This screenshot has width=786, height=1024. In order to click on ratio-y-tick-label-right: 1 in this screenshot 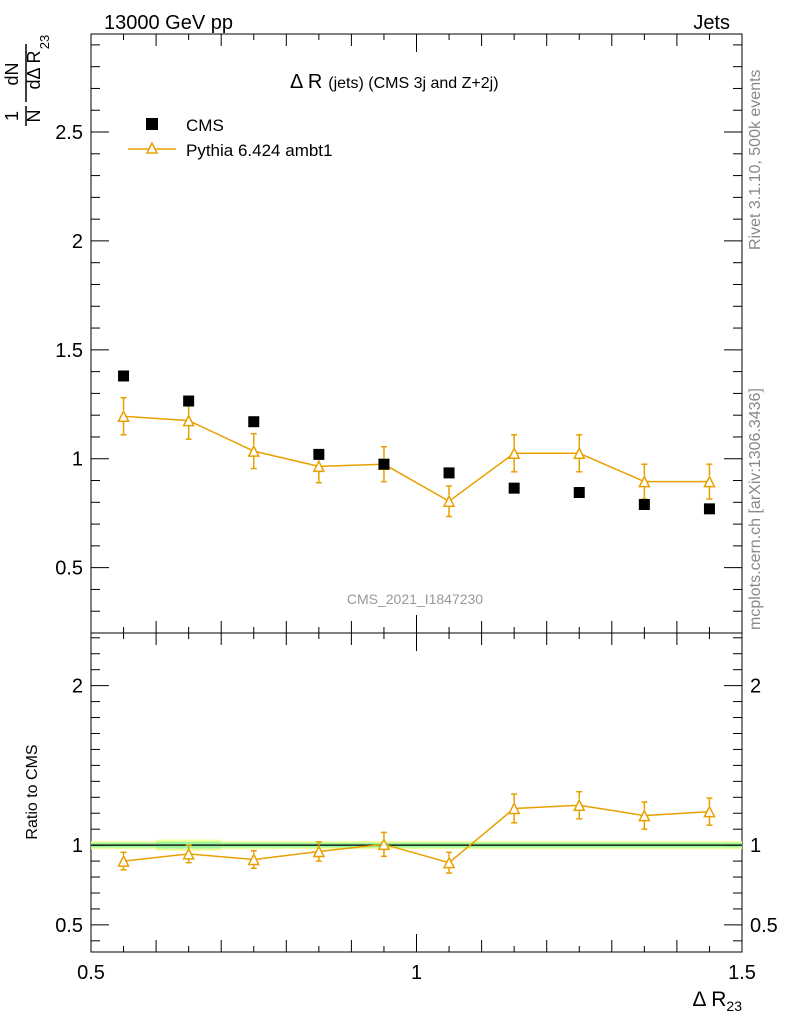, I will do `click(755, 846)`.